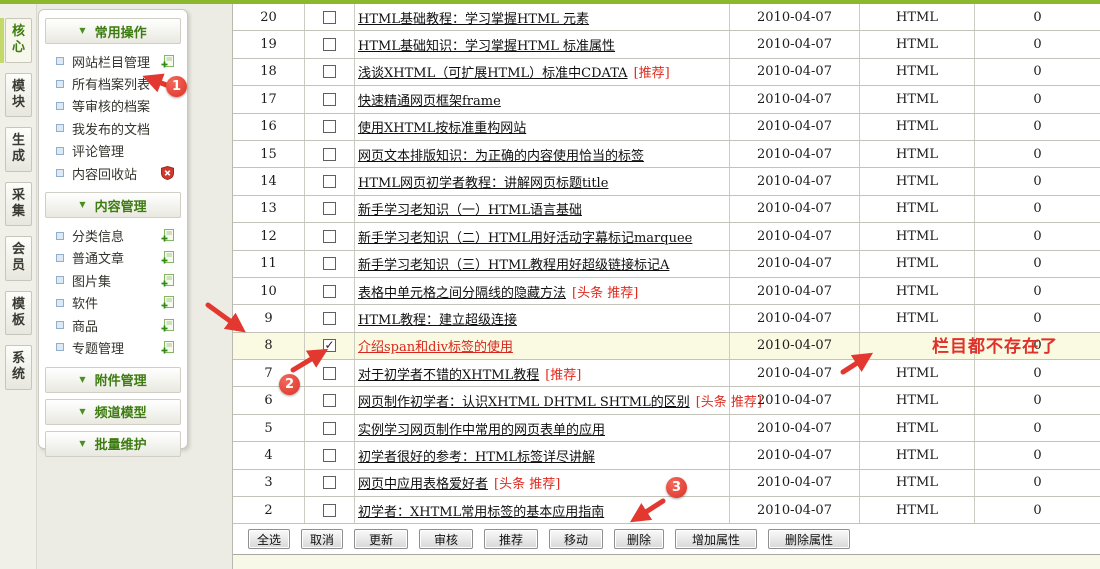 The image size is (1100, 569). I want to click on nav-tab-label: 采集, so click(18, 203).